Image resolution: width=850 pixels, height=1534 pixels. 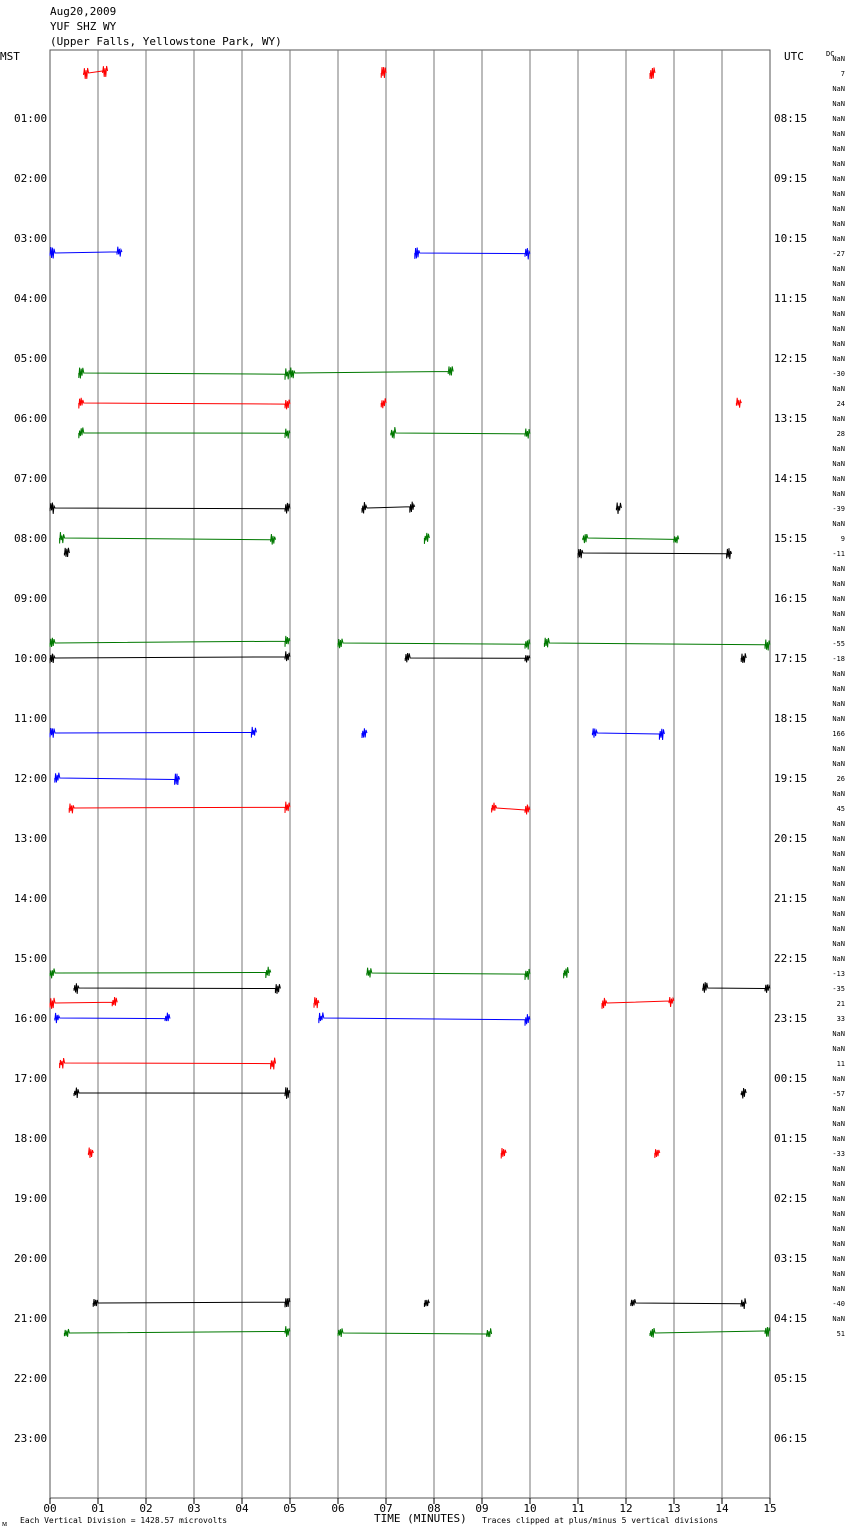 I want to click on location-label: (Upper Falls, Yellowstone Park, WY), so click(x=166, y=41).